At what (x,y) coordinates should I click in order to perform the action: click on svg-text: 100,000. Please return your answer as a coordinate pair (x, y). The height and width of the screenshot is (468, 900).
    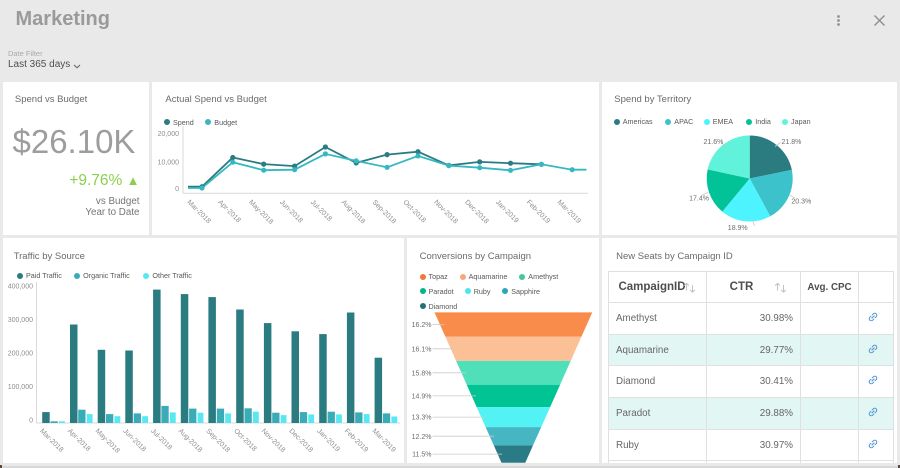
    Looking at the image, I should click on (20, 387).